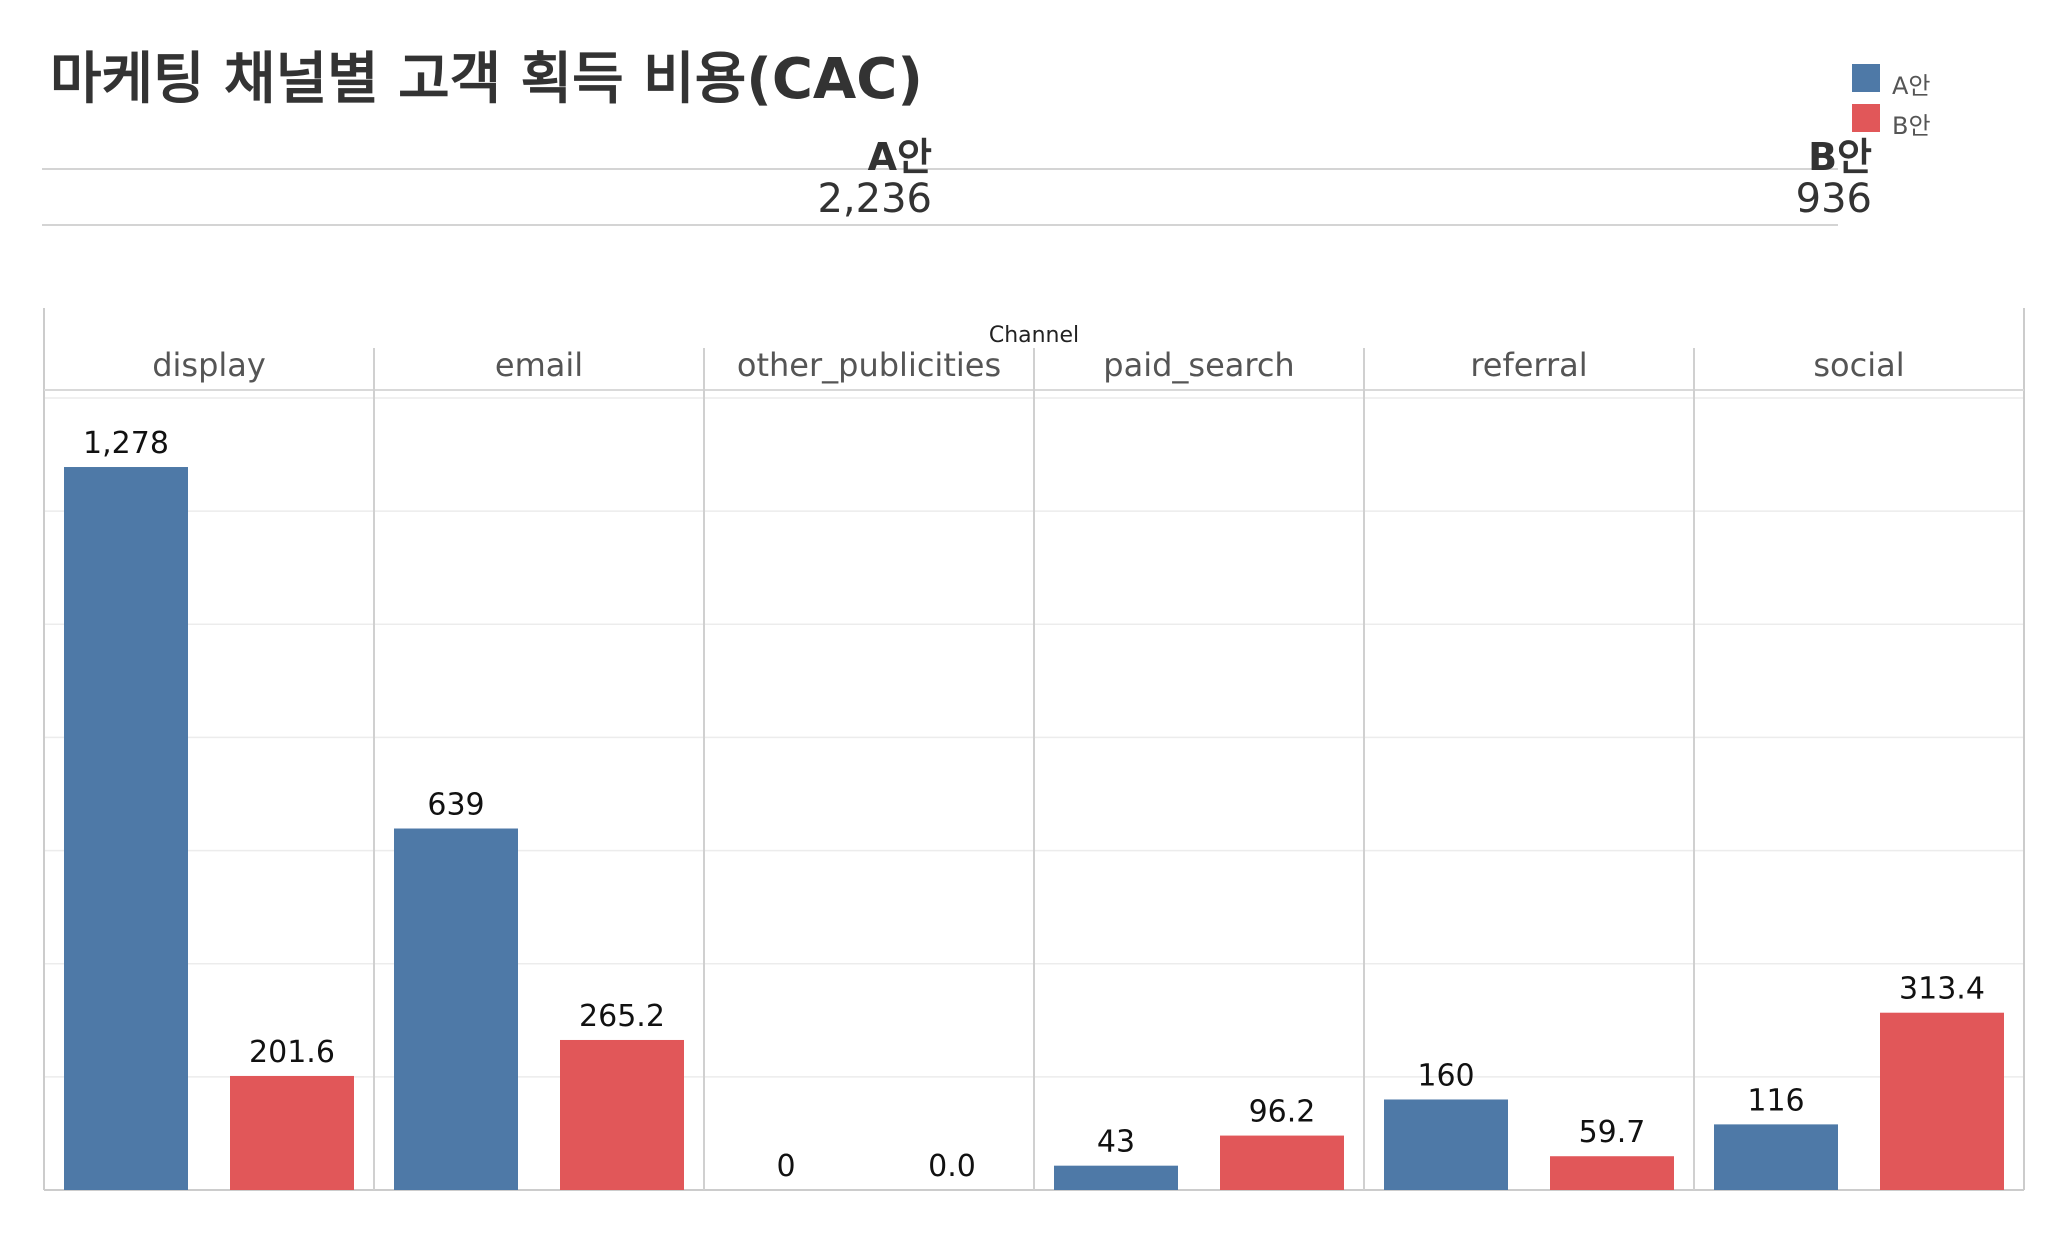 The height and width of the screenshot is (1234, 2052). What do you see at coordinates (292, 1052) in the screenshot?
I see `data-label: 201.6` at bounding box center [292, 1052].